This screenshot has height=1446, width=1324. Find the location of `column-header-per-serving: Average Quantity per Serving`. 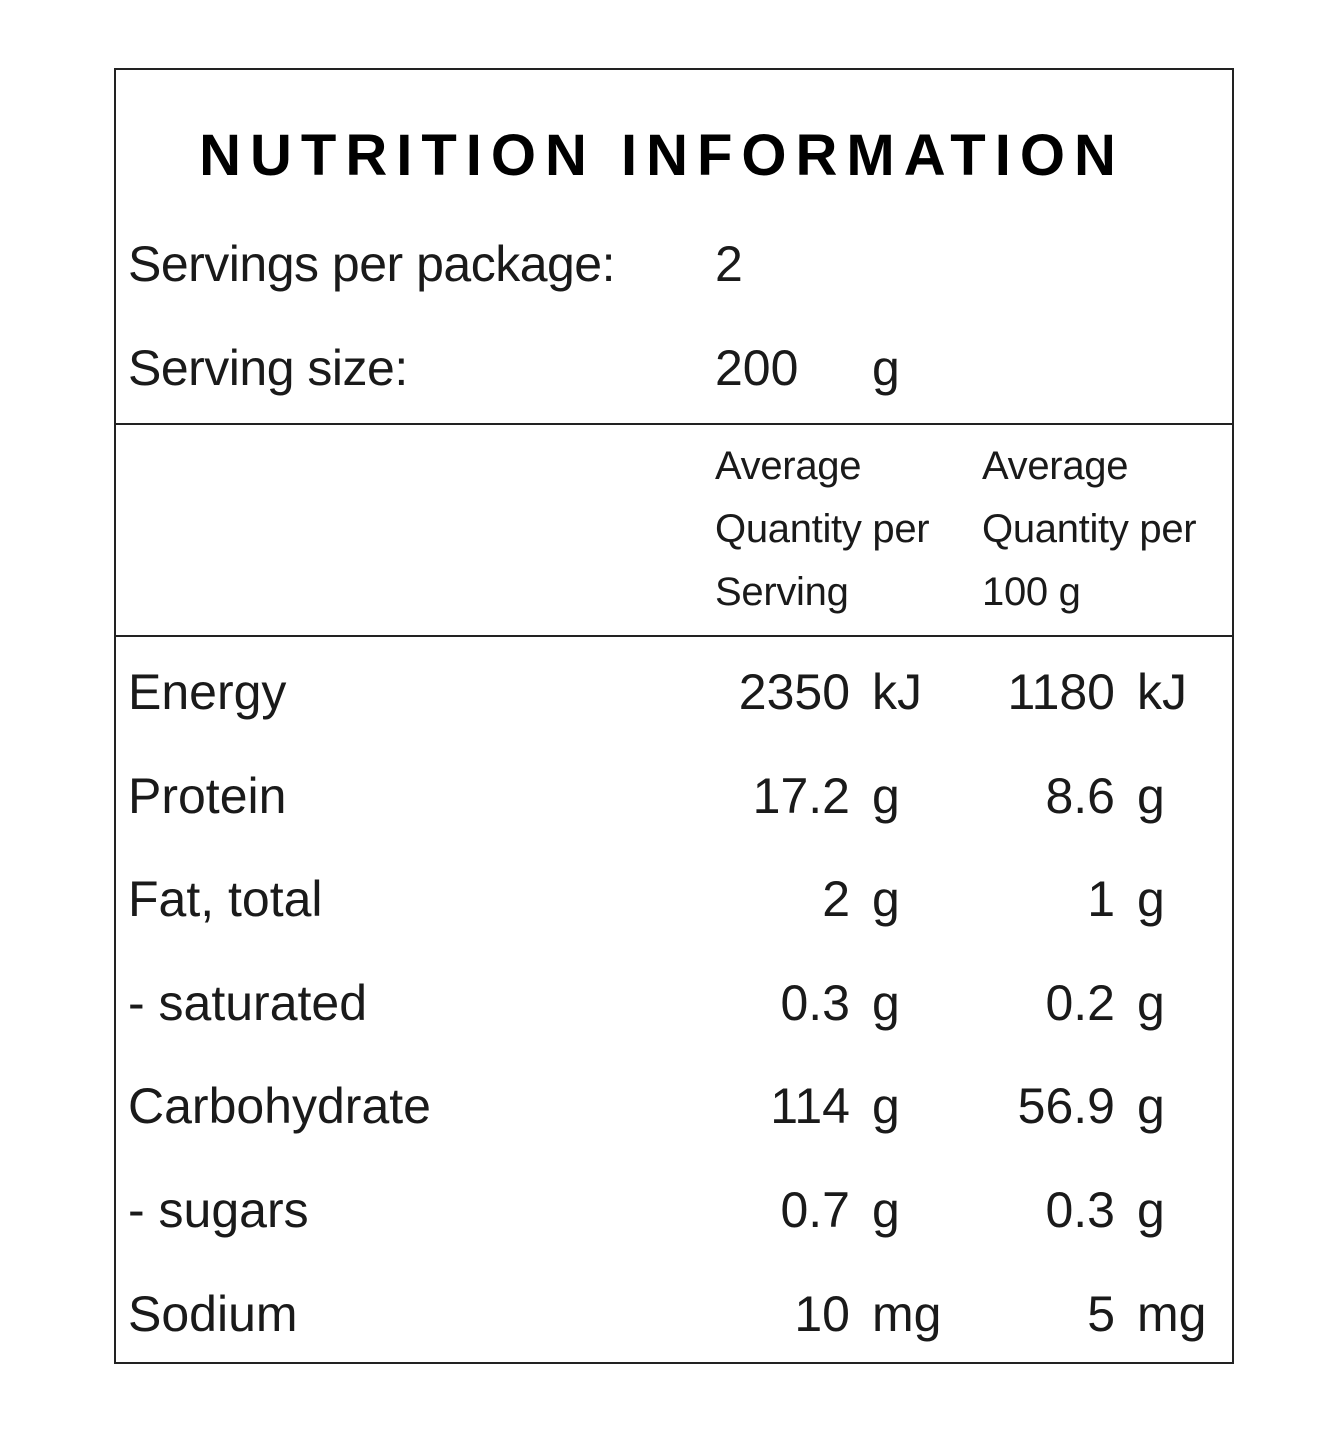

column-header-per-serving: Average Quantity per Serving is located at coordinates (822, 529).